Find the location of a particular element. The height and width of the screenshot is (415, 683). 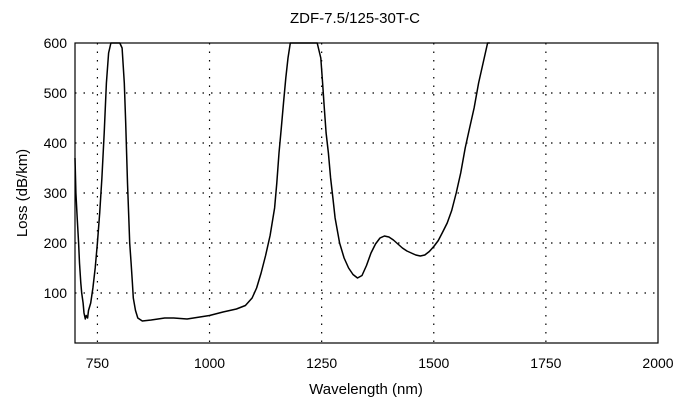

y-tick-label: 200 is located at coordinates (56, 243).